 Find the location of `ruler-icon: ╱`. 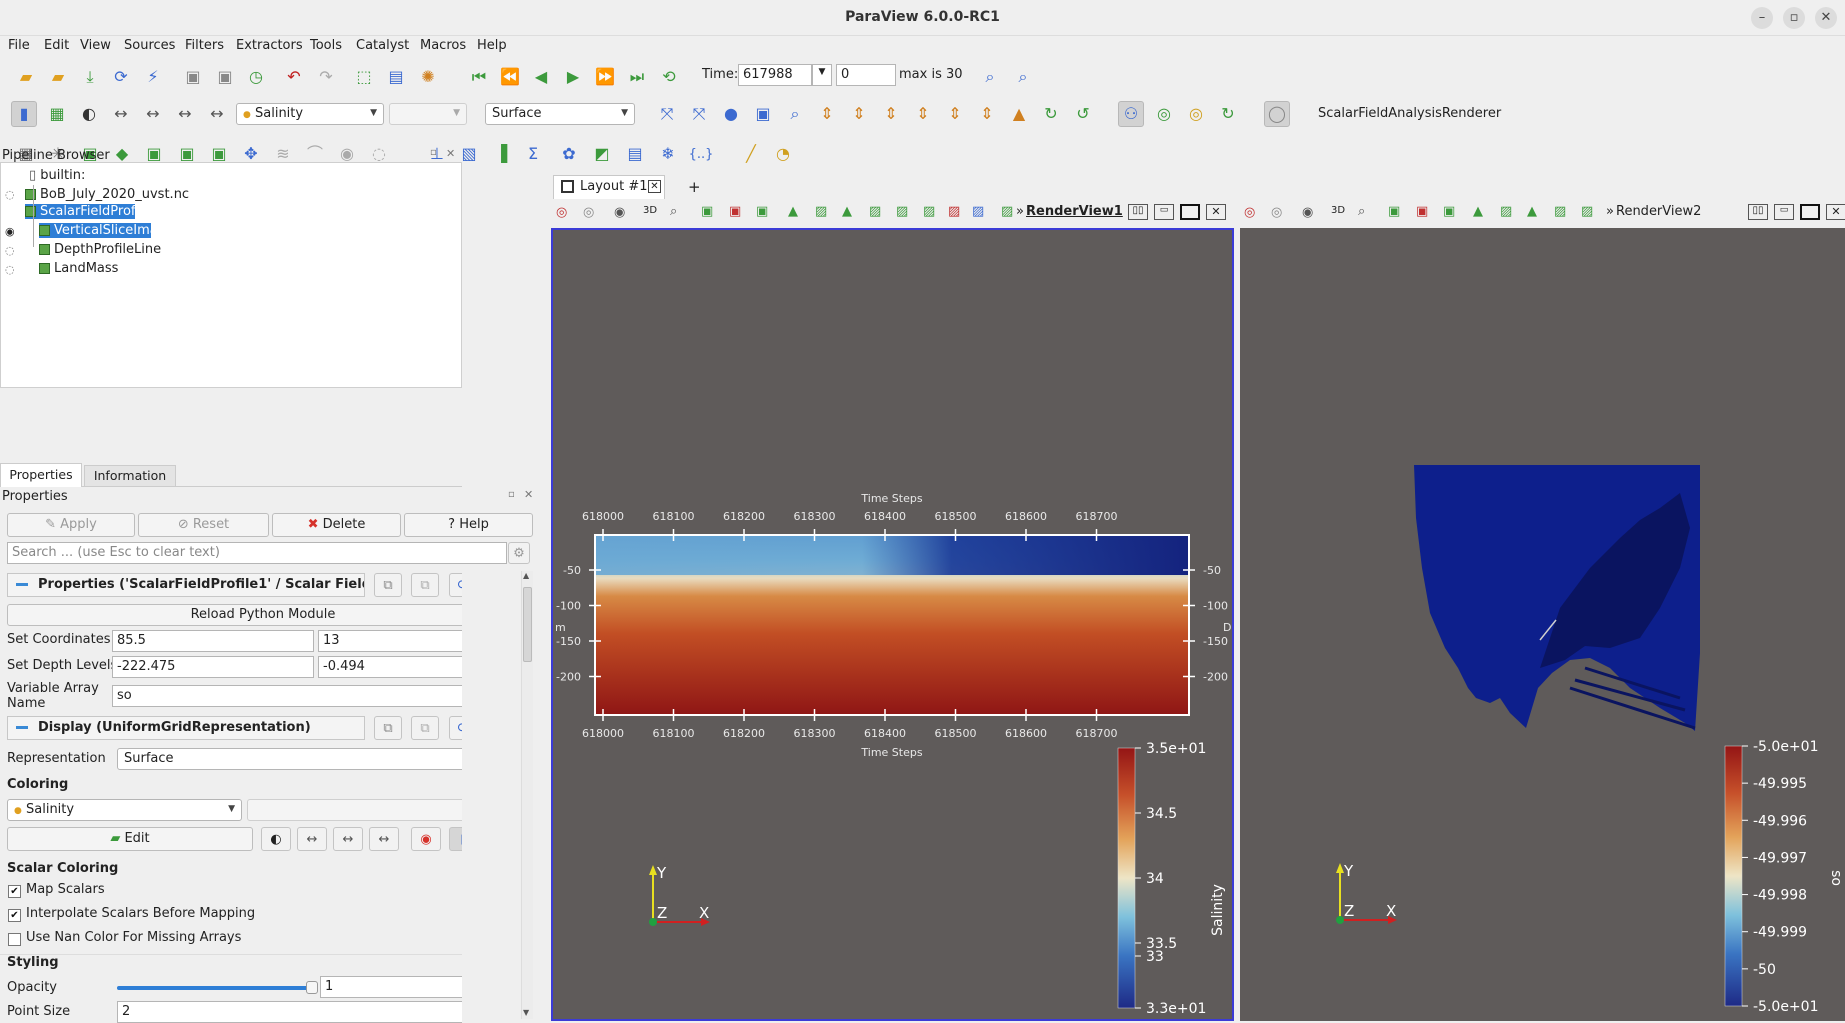

ruler-icon: ╱ is located at coordinates (751, 153).